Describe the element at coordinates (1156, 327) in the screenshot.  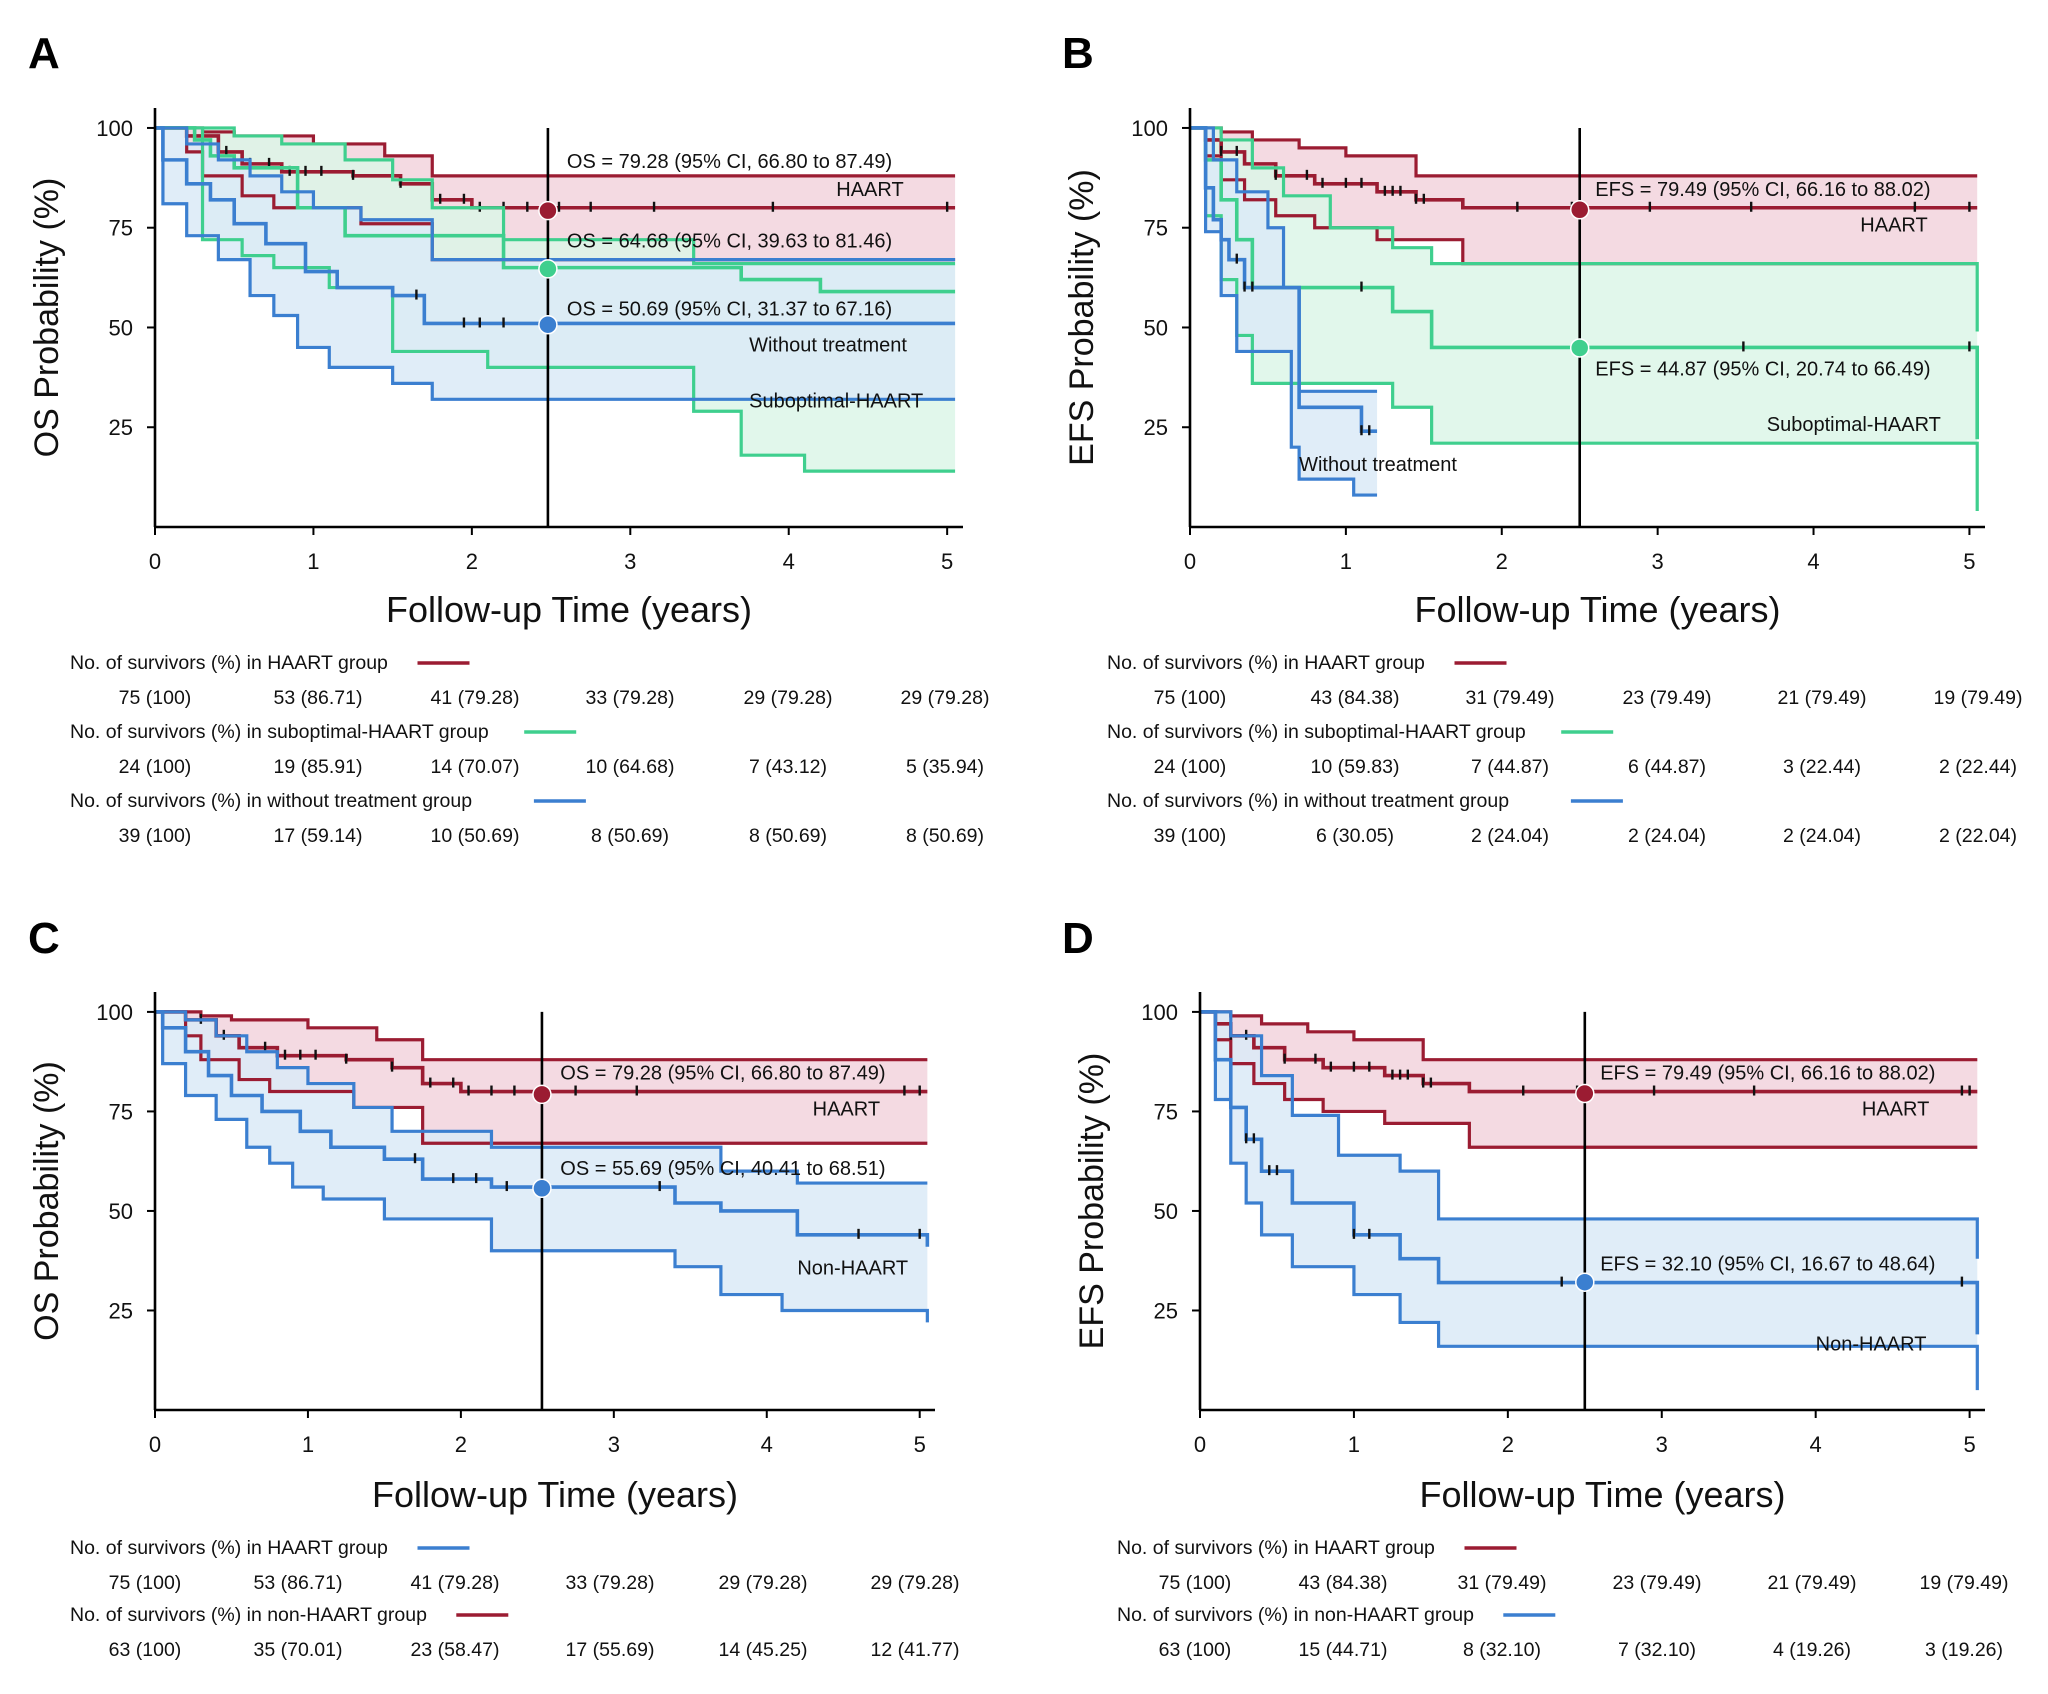
I see `y-tick-label: 50` at that location.